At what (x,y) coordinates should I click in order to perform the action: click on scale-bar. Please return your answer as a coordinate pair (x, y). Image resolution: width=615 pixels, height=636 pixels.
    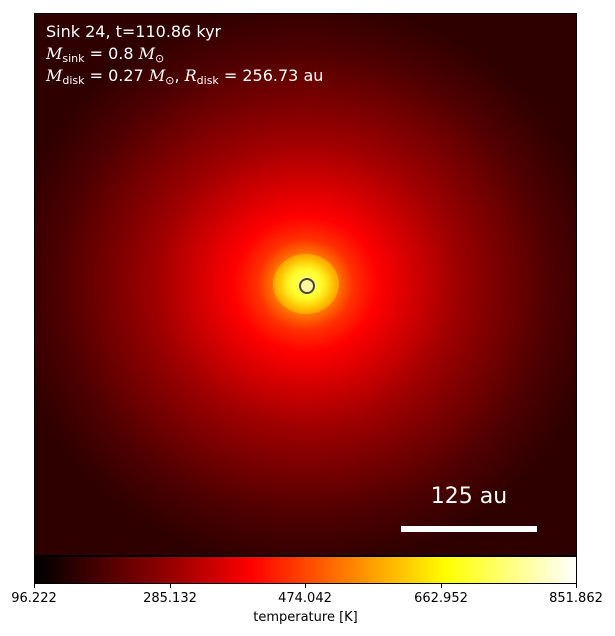
    Looking at the image, I should click on (469, 529).